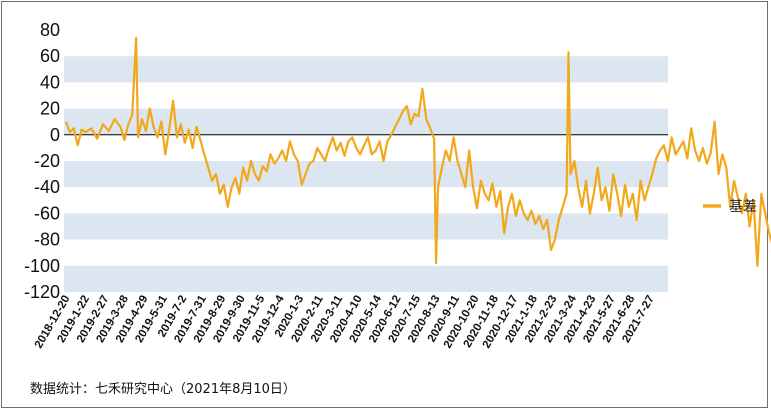 Image resolution: width=771 pixels, height=411 pixels. Describe the element at coordinates (55, 135) in the screenshot. I see `y-tick-label: 0` at that location.